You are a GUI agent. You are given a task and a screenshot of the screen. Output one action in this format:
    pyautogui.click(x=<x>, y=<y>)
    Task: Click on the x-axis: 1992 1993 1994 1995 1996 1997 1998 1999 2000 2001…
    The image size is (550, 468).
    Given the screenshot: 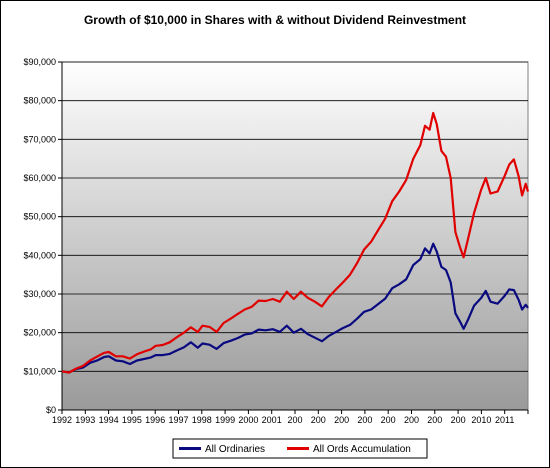 What is the action you would take?
    pyautogui.click(x=290, y=417)
    